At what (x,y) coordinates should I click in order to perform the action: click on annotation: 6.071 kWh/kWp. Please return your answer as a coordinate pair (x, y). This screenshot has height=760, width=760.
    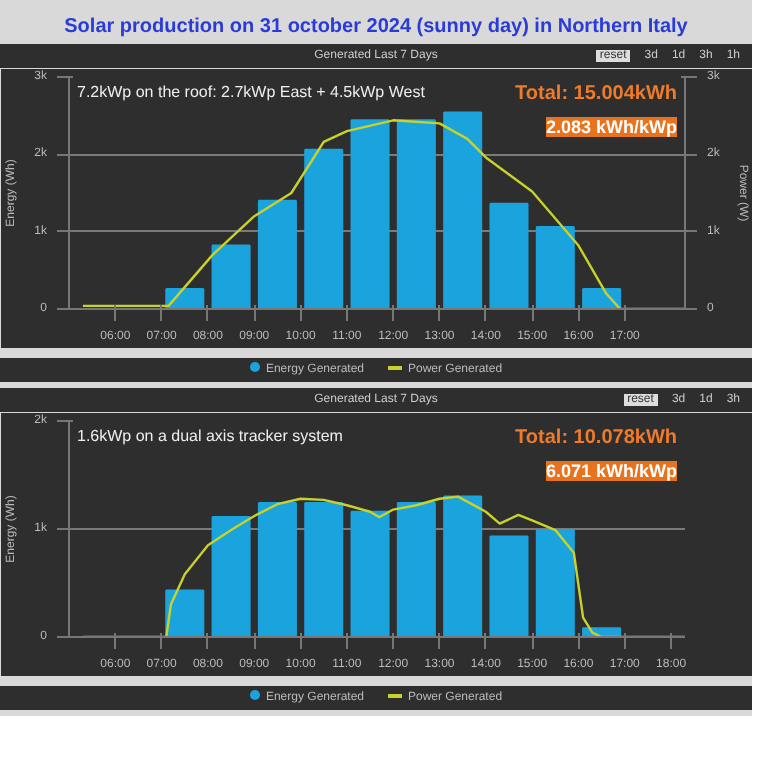
    Looking at the image, I should click on (611, 471).